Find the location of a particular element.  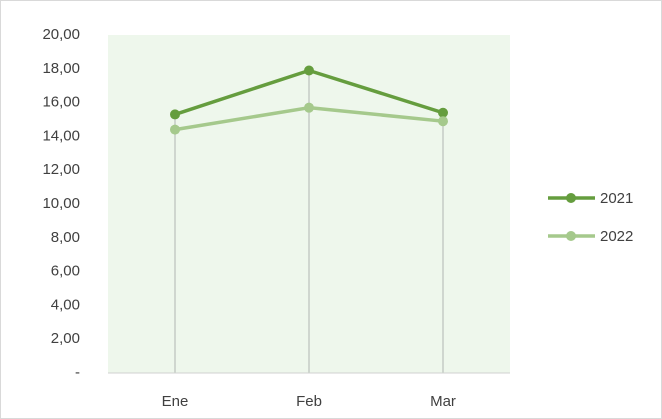

y-tick-label: 12,00 is located at coordinates (61, 169).